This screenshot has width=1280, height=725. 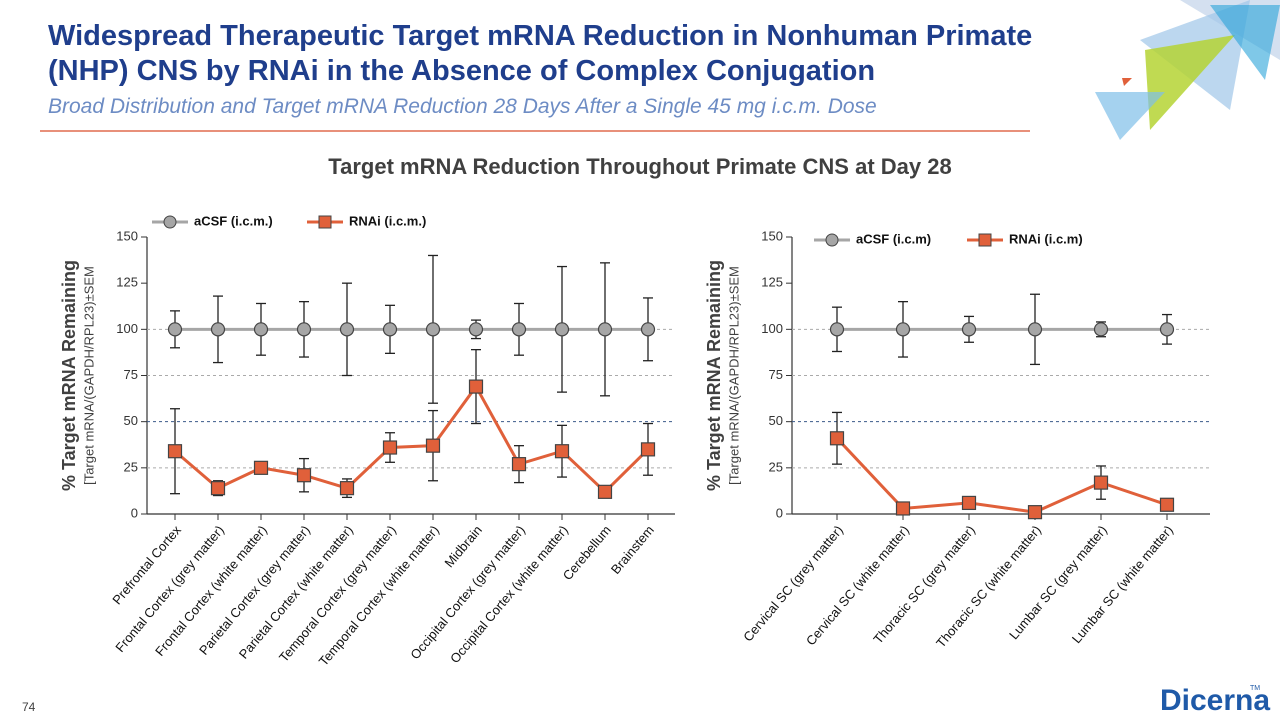 What do you see at coordinates (893, 238) in the screenshot?
I see `legend-label: aCSF (i.c.m)` at bounding box center [893, 238].